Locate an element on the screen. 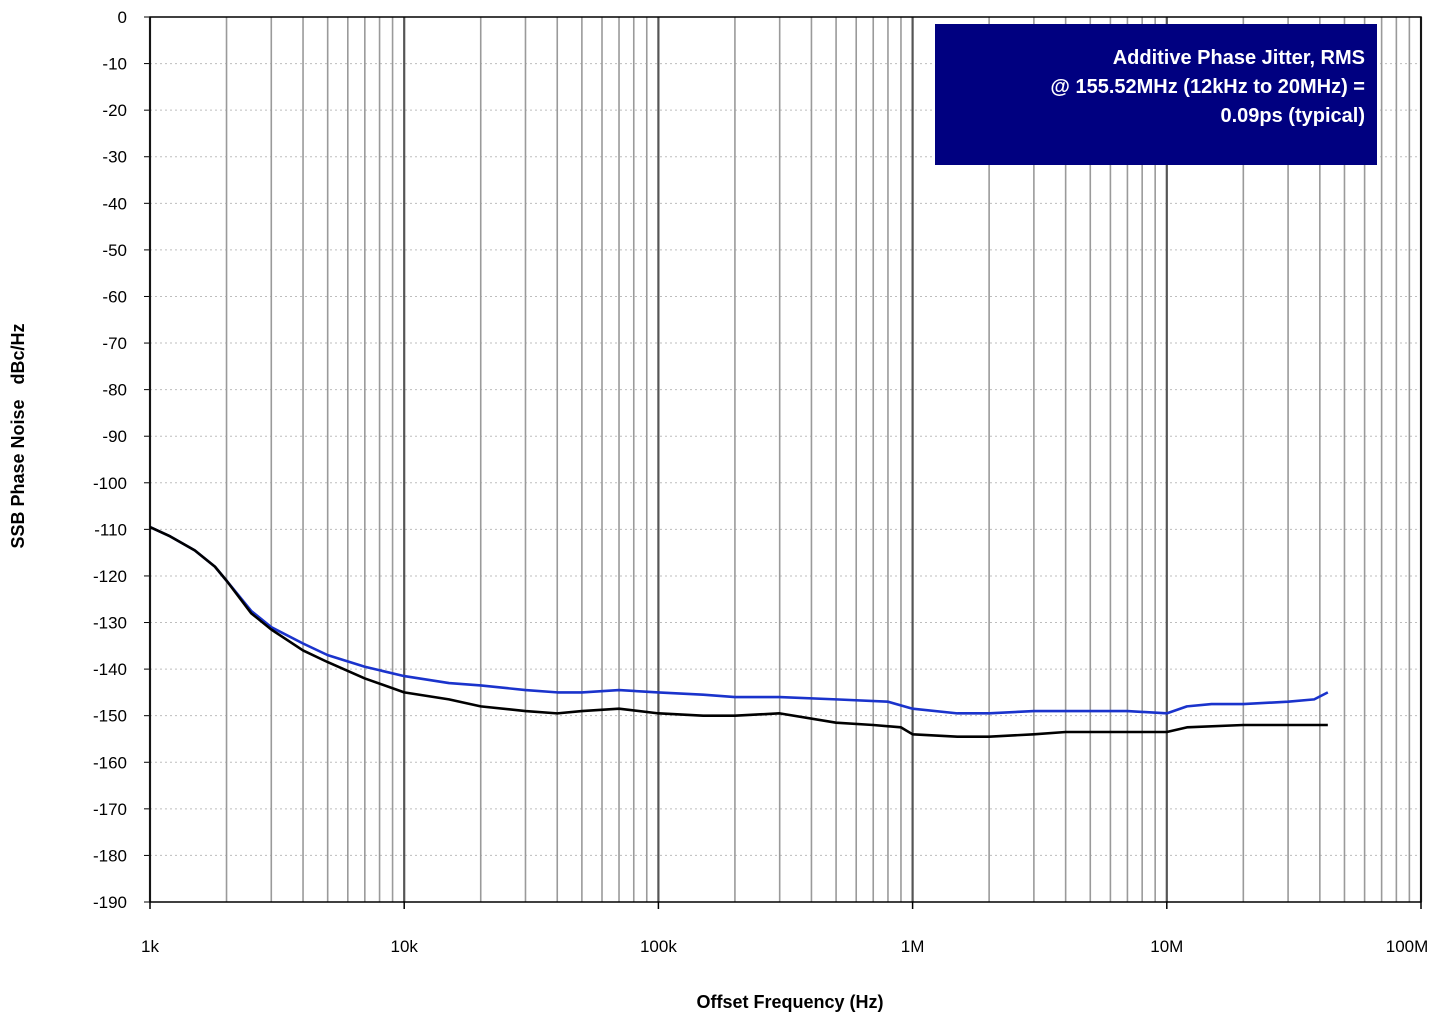 This screenshot has width=1448, height=1019. y-tick-label-2: -20 is located at coordinates (114, 110).